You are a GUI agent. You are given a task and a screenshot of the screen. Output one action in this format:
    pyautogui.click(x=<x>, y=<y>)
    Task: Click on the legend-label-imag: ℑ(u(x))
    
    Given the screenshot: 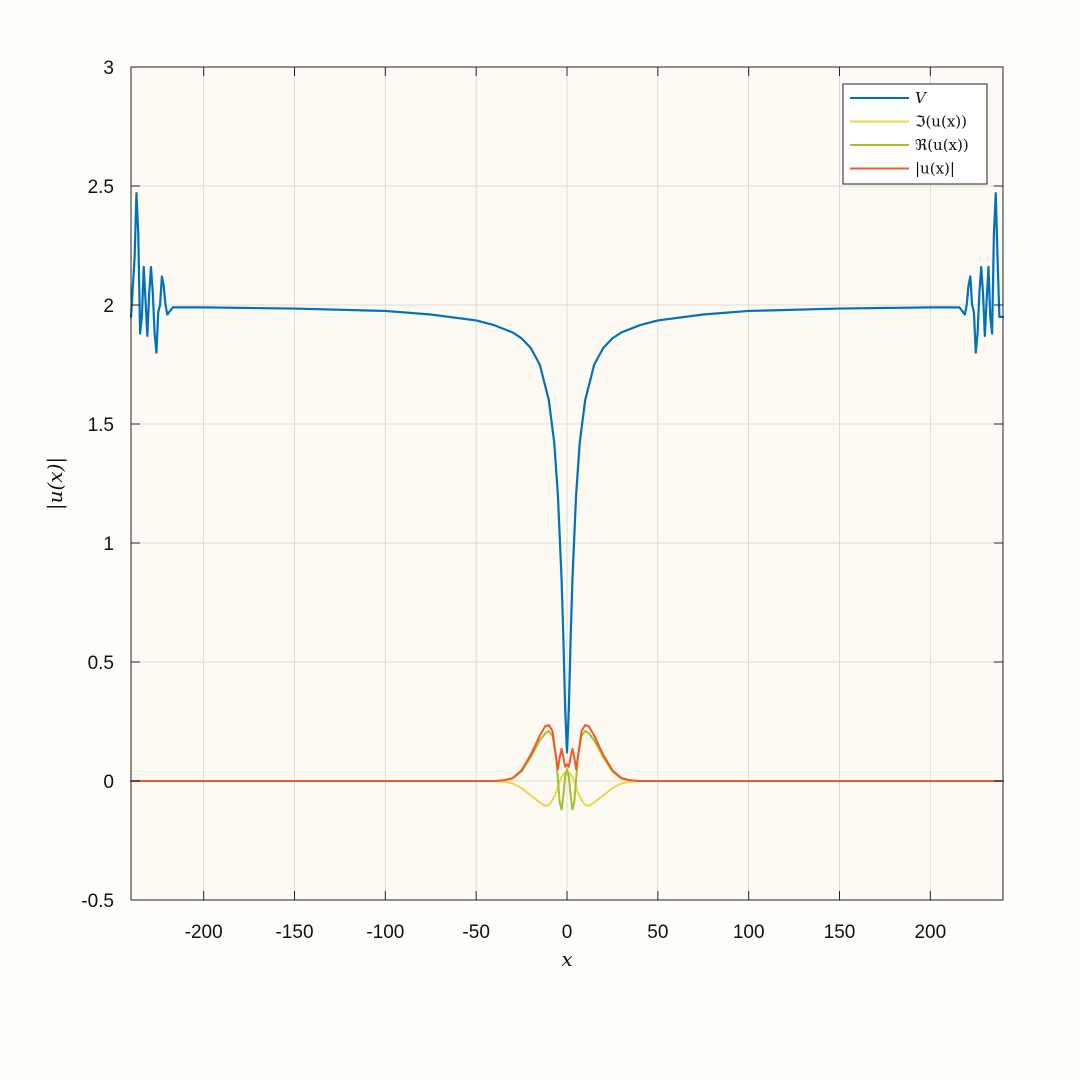 What is the action you would take?
    pyautogui.click(x=941, y=122)
    